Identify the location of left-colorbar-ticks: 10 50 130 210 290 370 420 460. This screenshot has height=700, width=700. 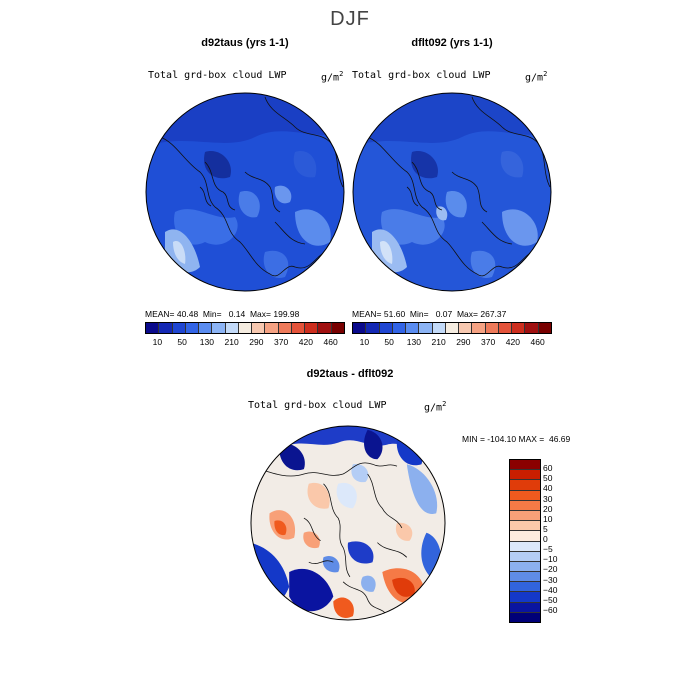
(244, 343).